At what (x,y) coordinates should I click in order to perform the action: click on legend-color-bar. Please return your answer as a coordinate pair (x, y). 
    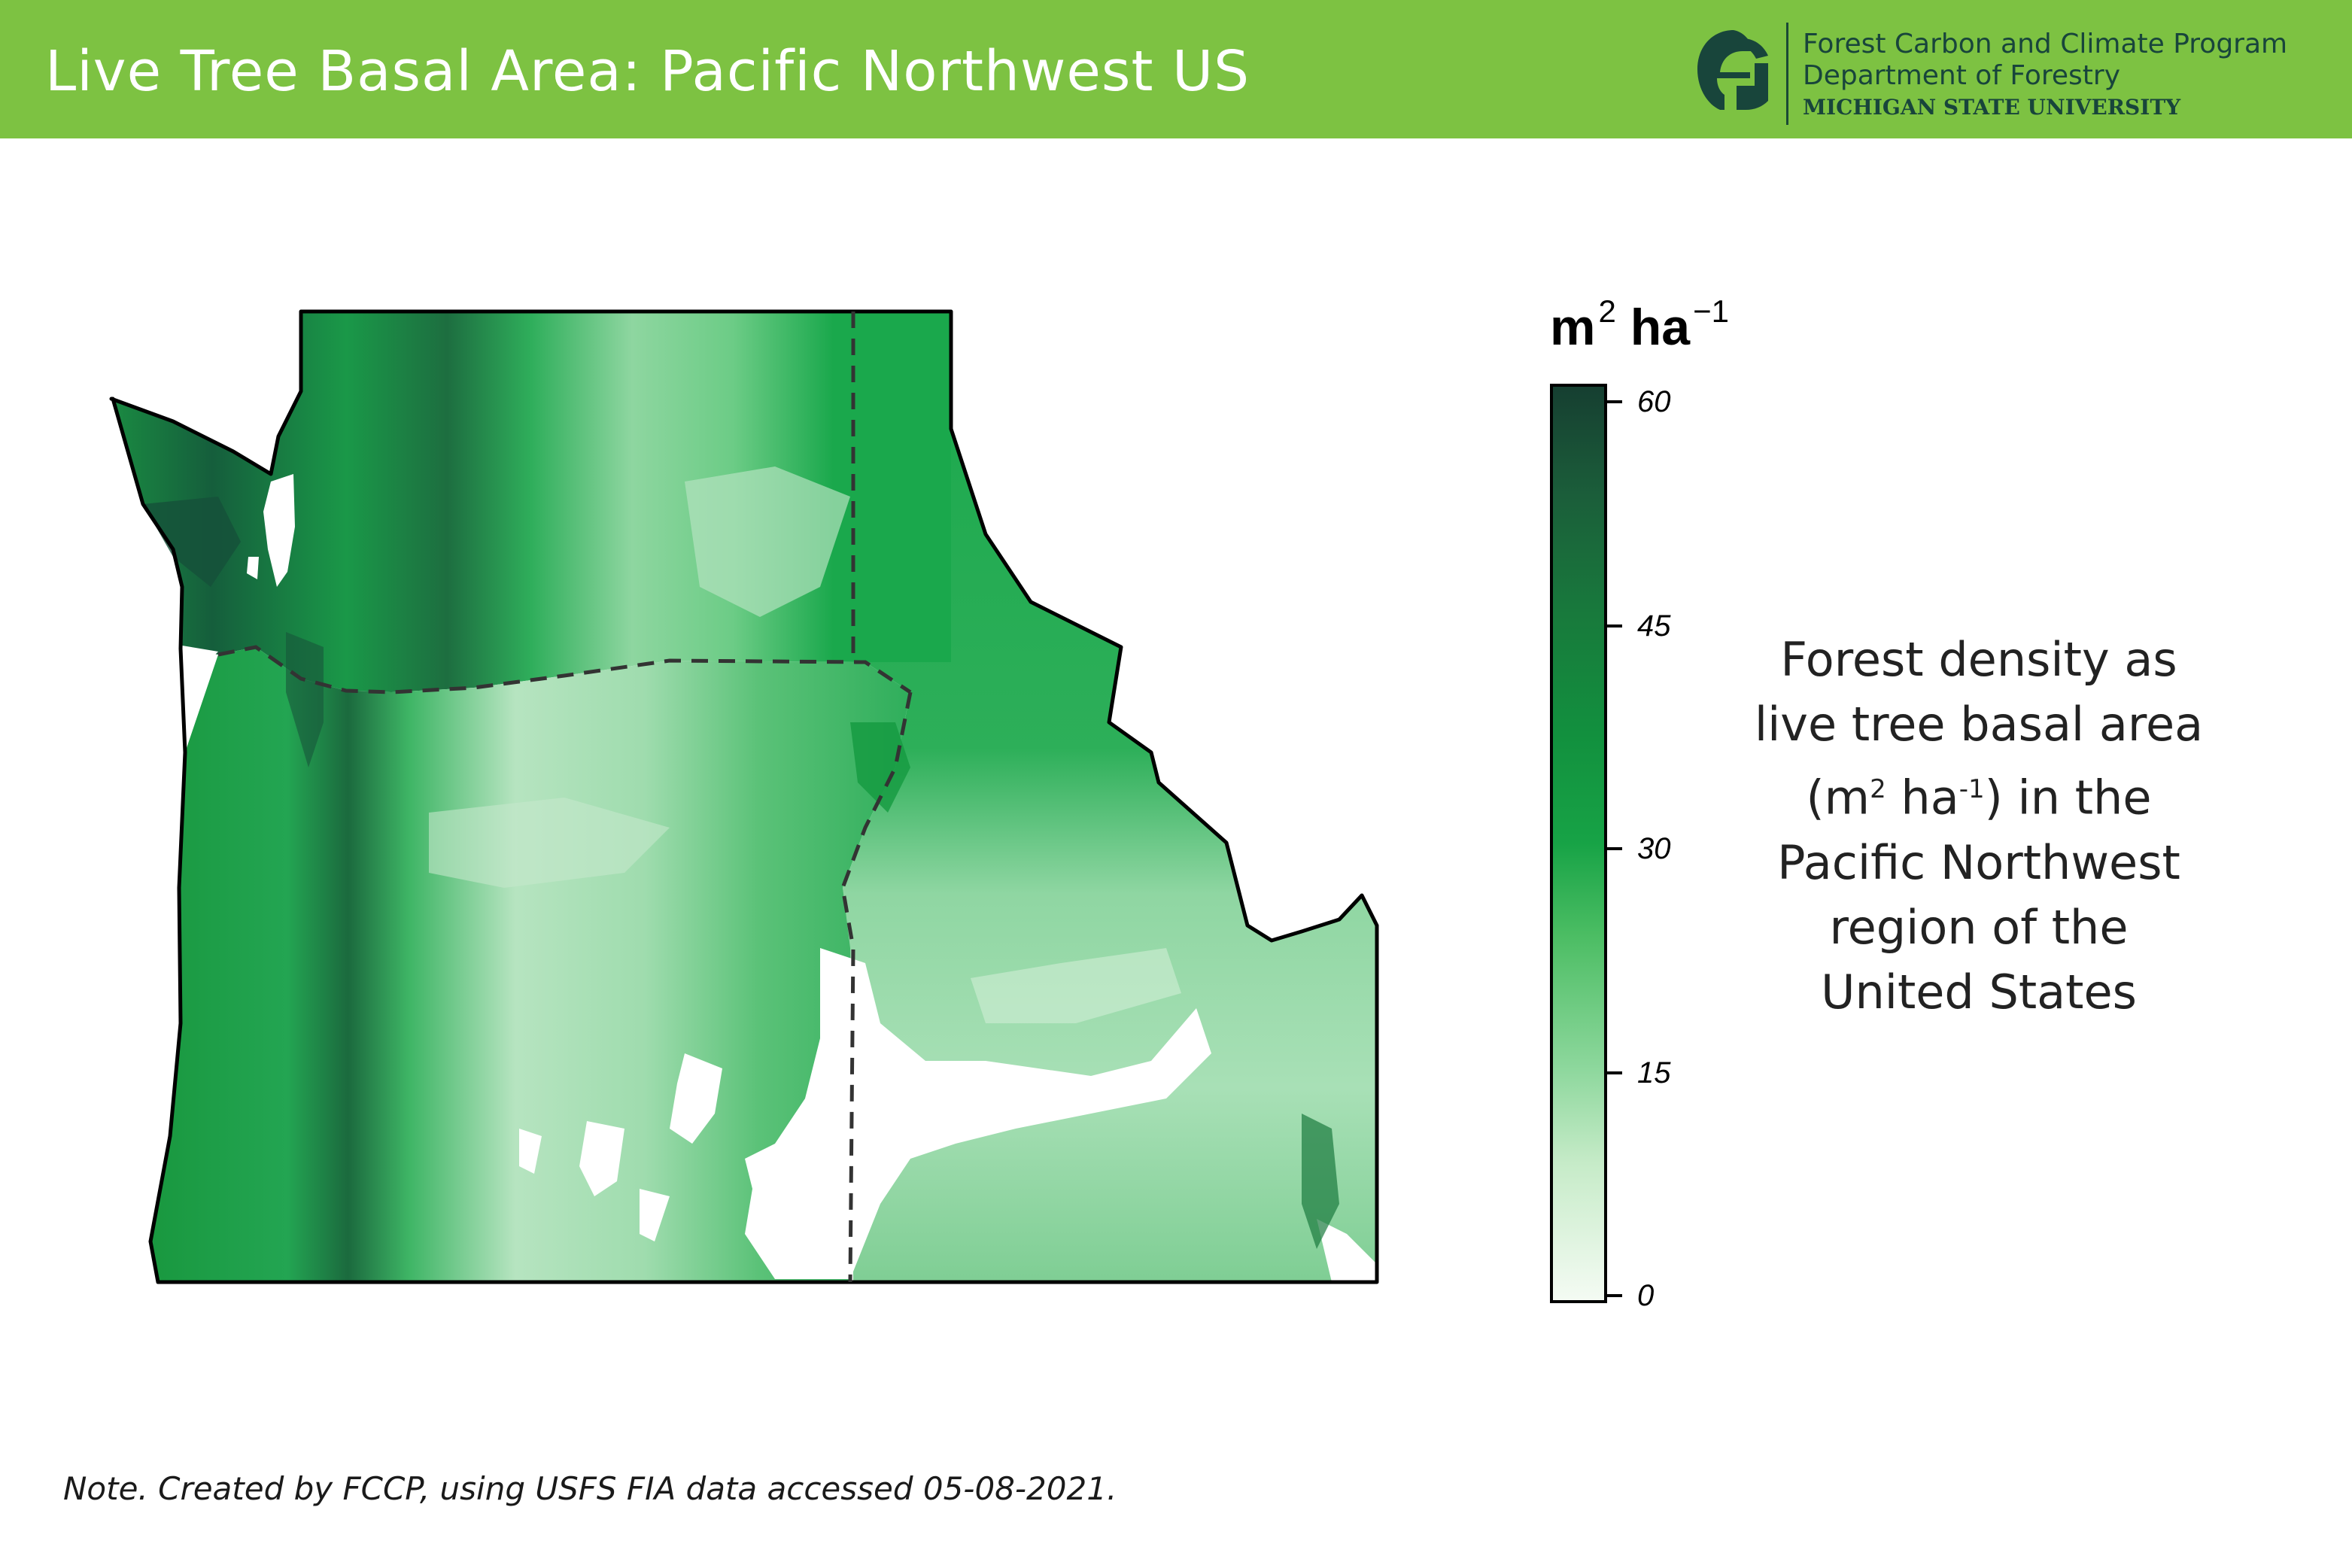
    Looking at the image, I should click on (1579, 843).